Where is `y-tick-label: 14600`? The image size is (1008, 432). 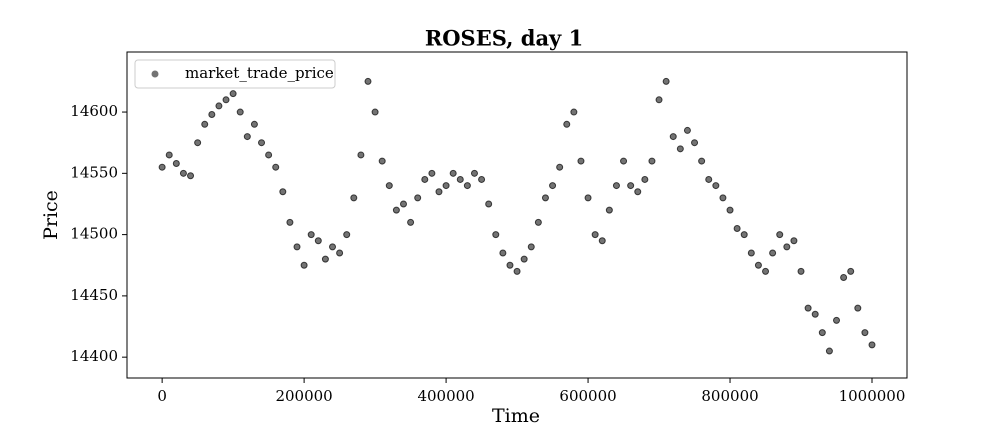
y-tick-label: 14600 is located at coordinates (94, 111).